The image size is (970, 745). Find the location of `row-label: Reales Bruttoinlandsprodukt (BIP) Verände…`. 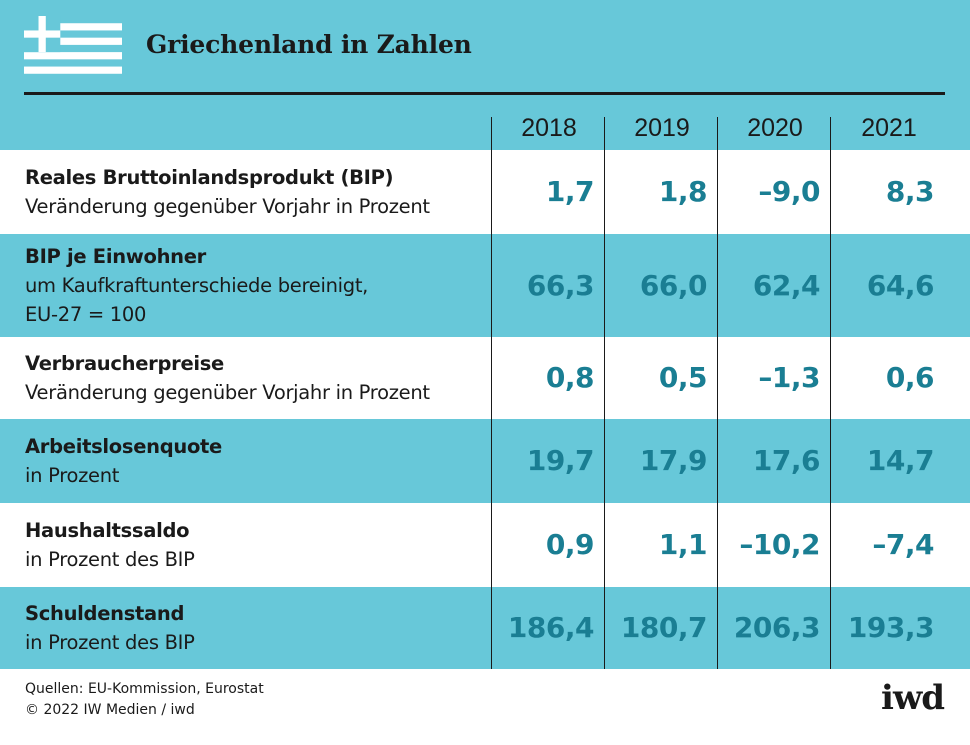

row-label: Reales Bruttoinlandsprodukt (BIP) Verände… is located at coordinates (227, 192).